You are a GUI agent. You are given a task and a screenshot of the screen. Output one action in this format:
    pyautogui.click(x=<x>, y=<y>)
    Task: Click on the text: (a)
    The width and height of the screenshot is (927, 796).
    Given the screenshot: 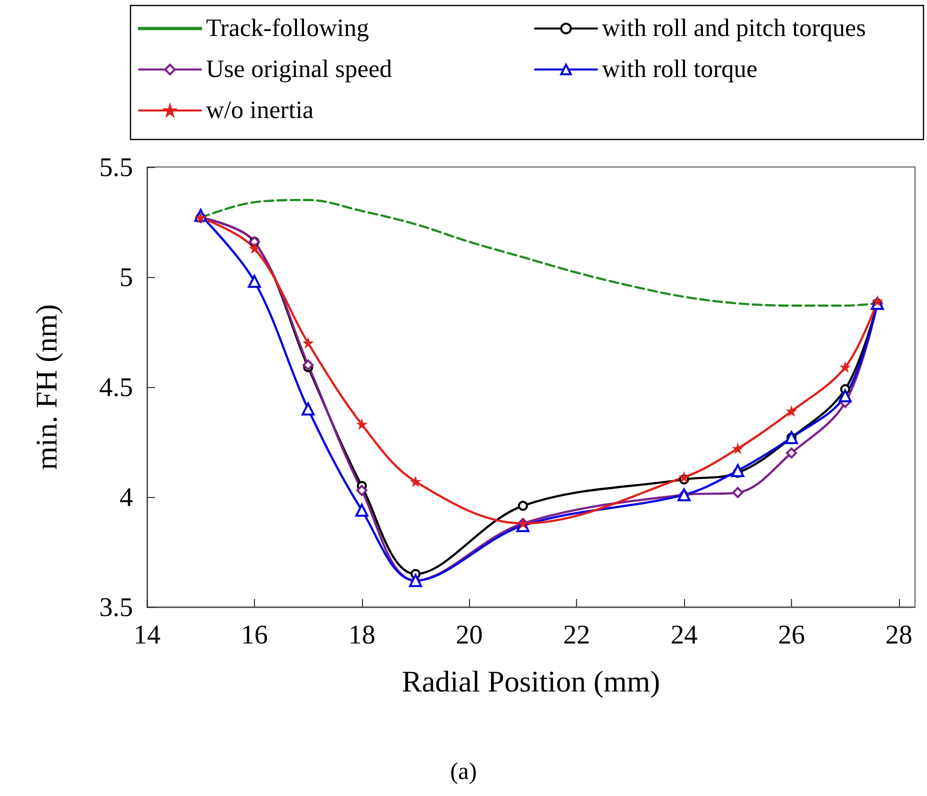 What is the action you would take?
    pyautogui.click(x=463, y=772)
    